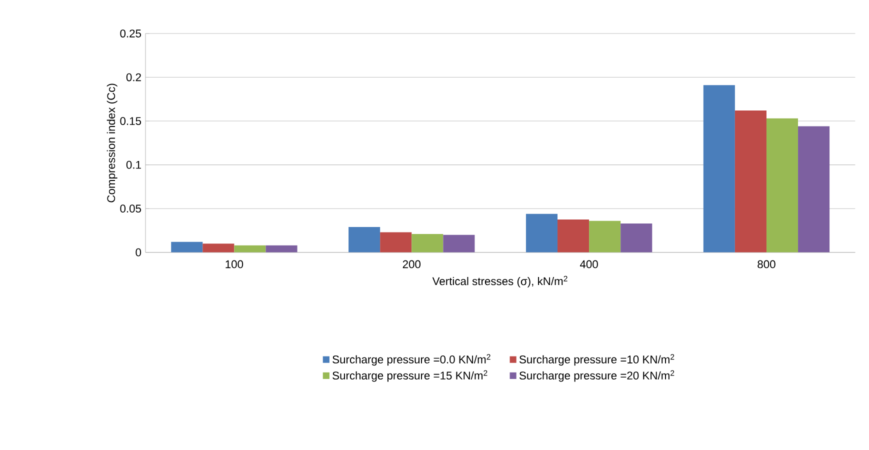  I want to click on legend-label: Surcharge pressure =10 KN/m$^{2}$, so click(596, 360).